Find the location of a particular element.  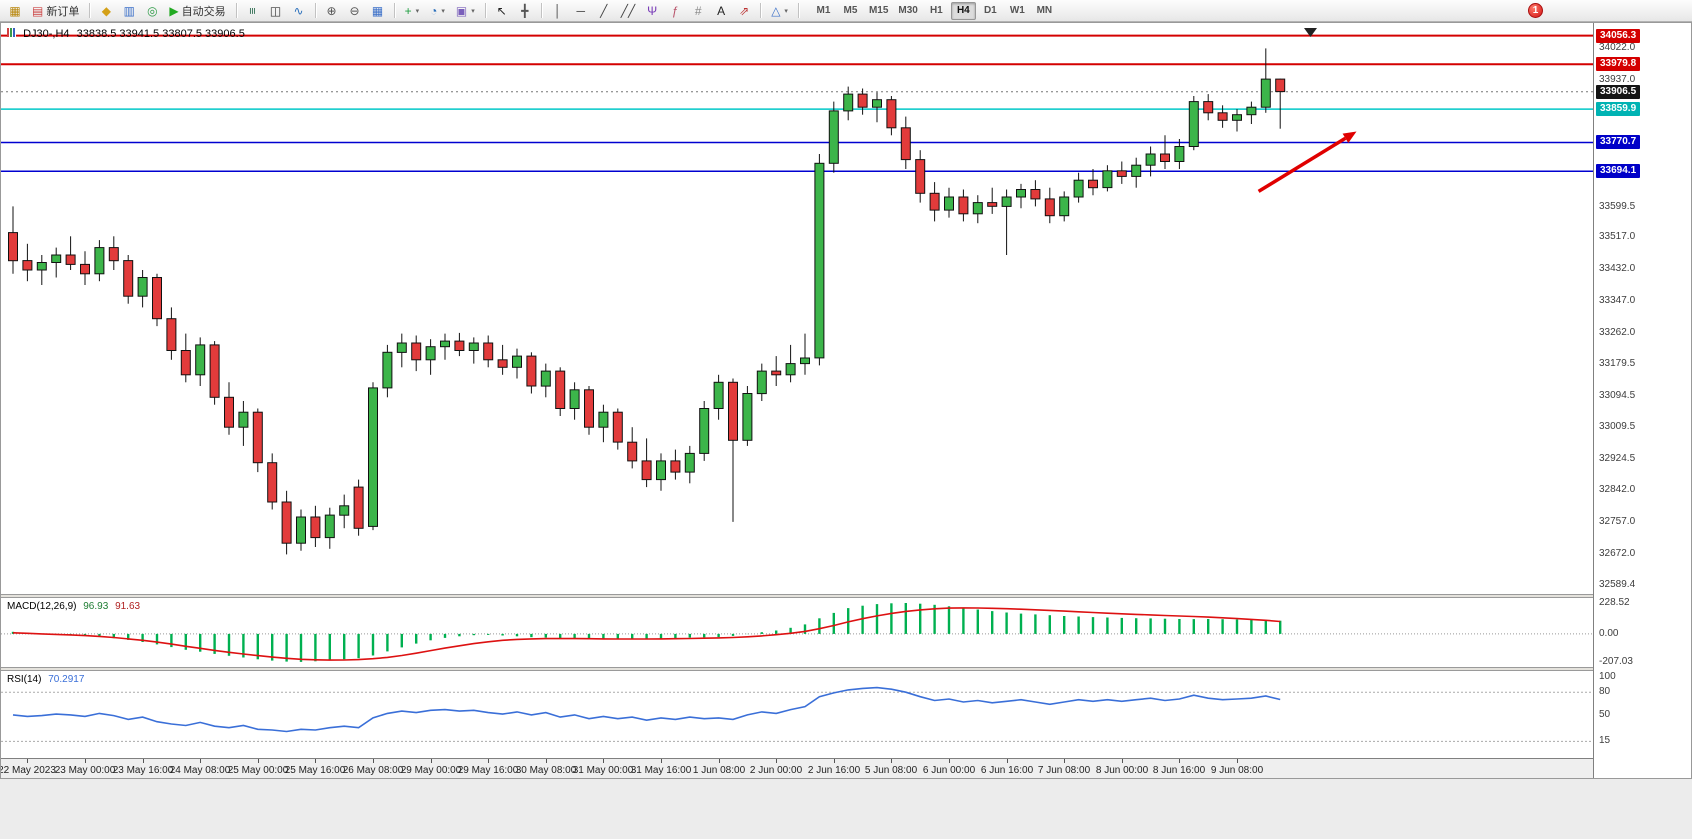

fibonacci-icon-glyph: ƒ is located at coordinates (675, 10).